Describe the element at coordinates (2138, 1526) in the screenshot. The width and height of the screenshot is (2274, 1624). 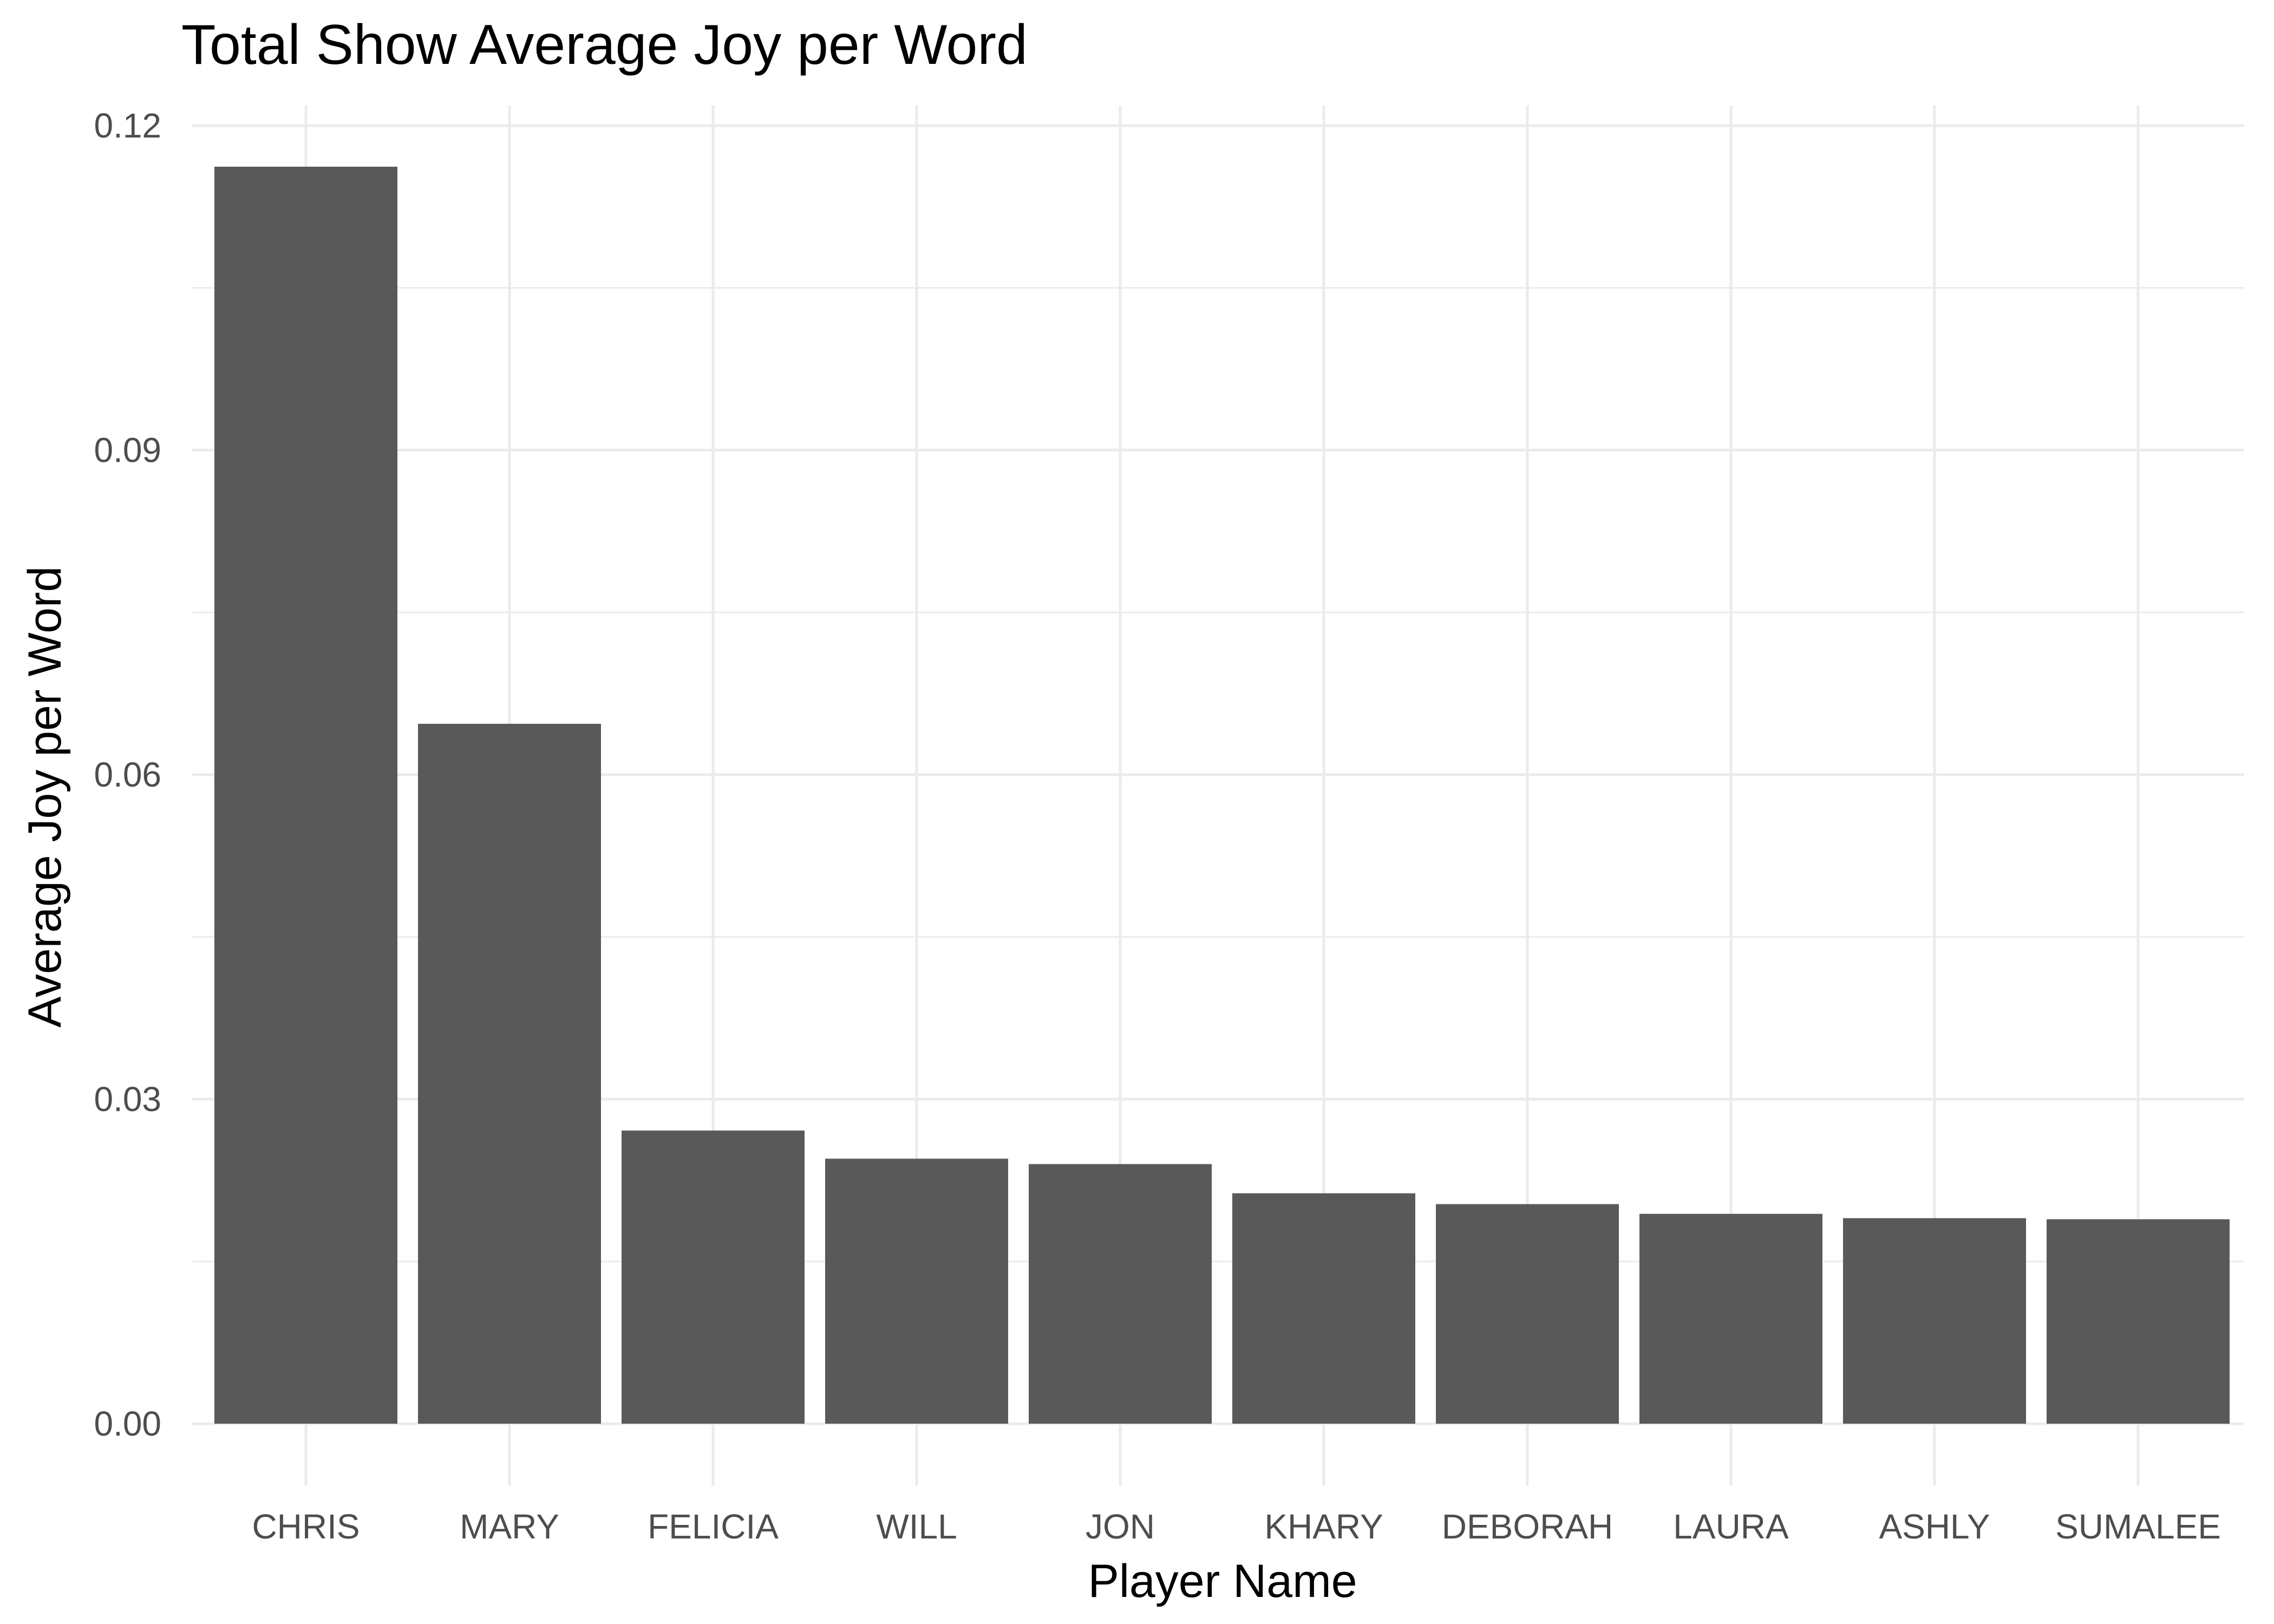
I see `x-tick-label: SUMALEE` at that location.